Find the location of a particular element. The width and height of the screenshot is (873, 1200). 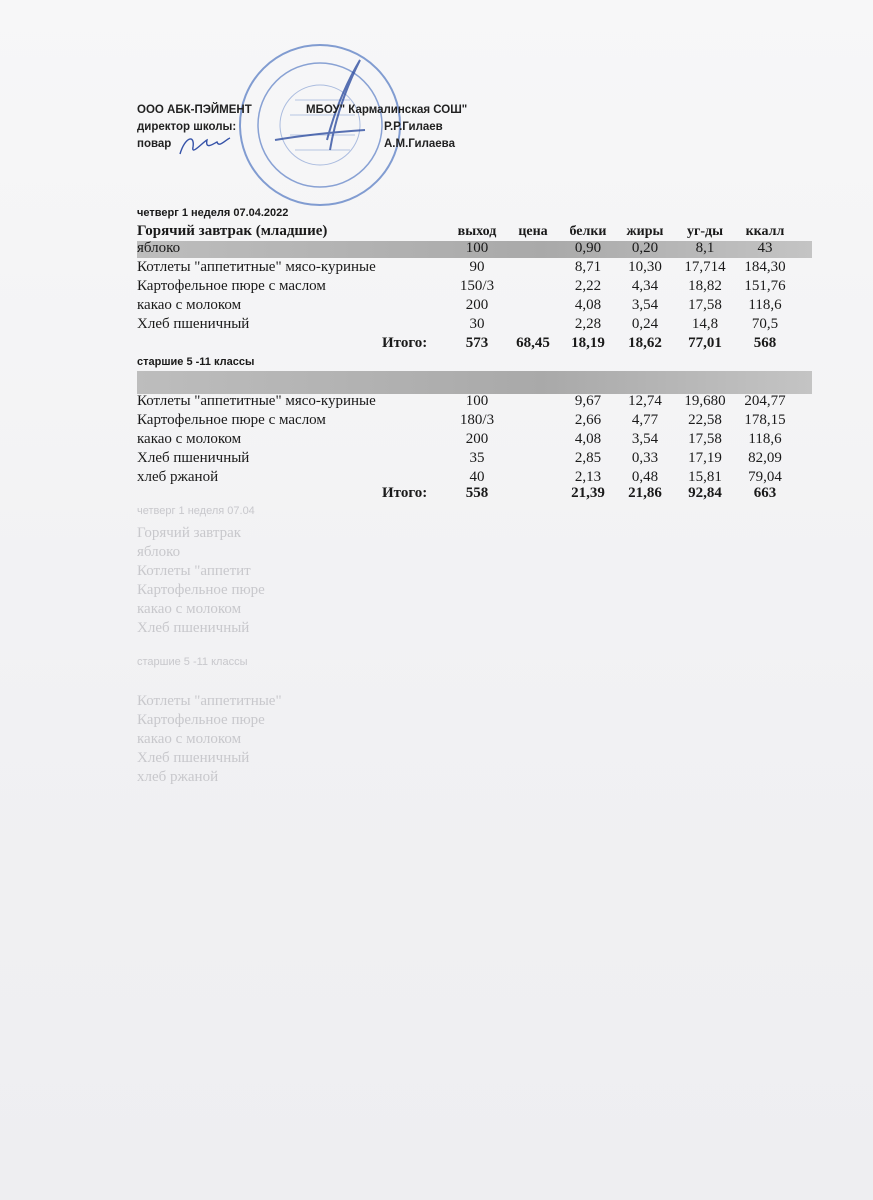

faded-offset-text: хлеб ржаной is located at coordinates (178, 777).